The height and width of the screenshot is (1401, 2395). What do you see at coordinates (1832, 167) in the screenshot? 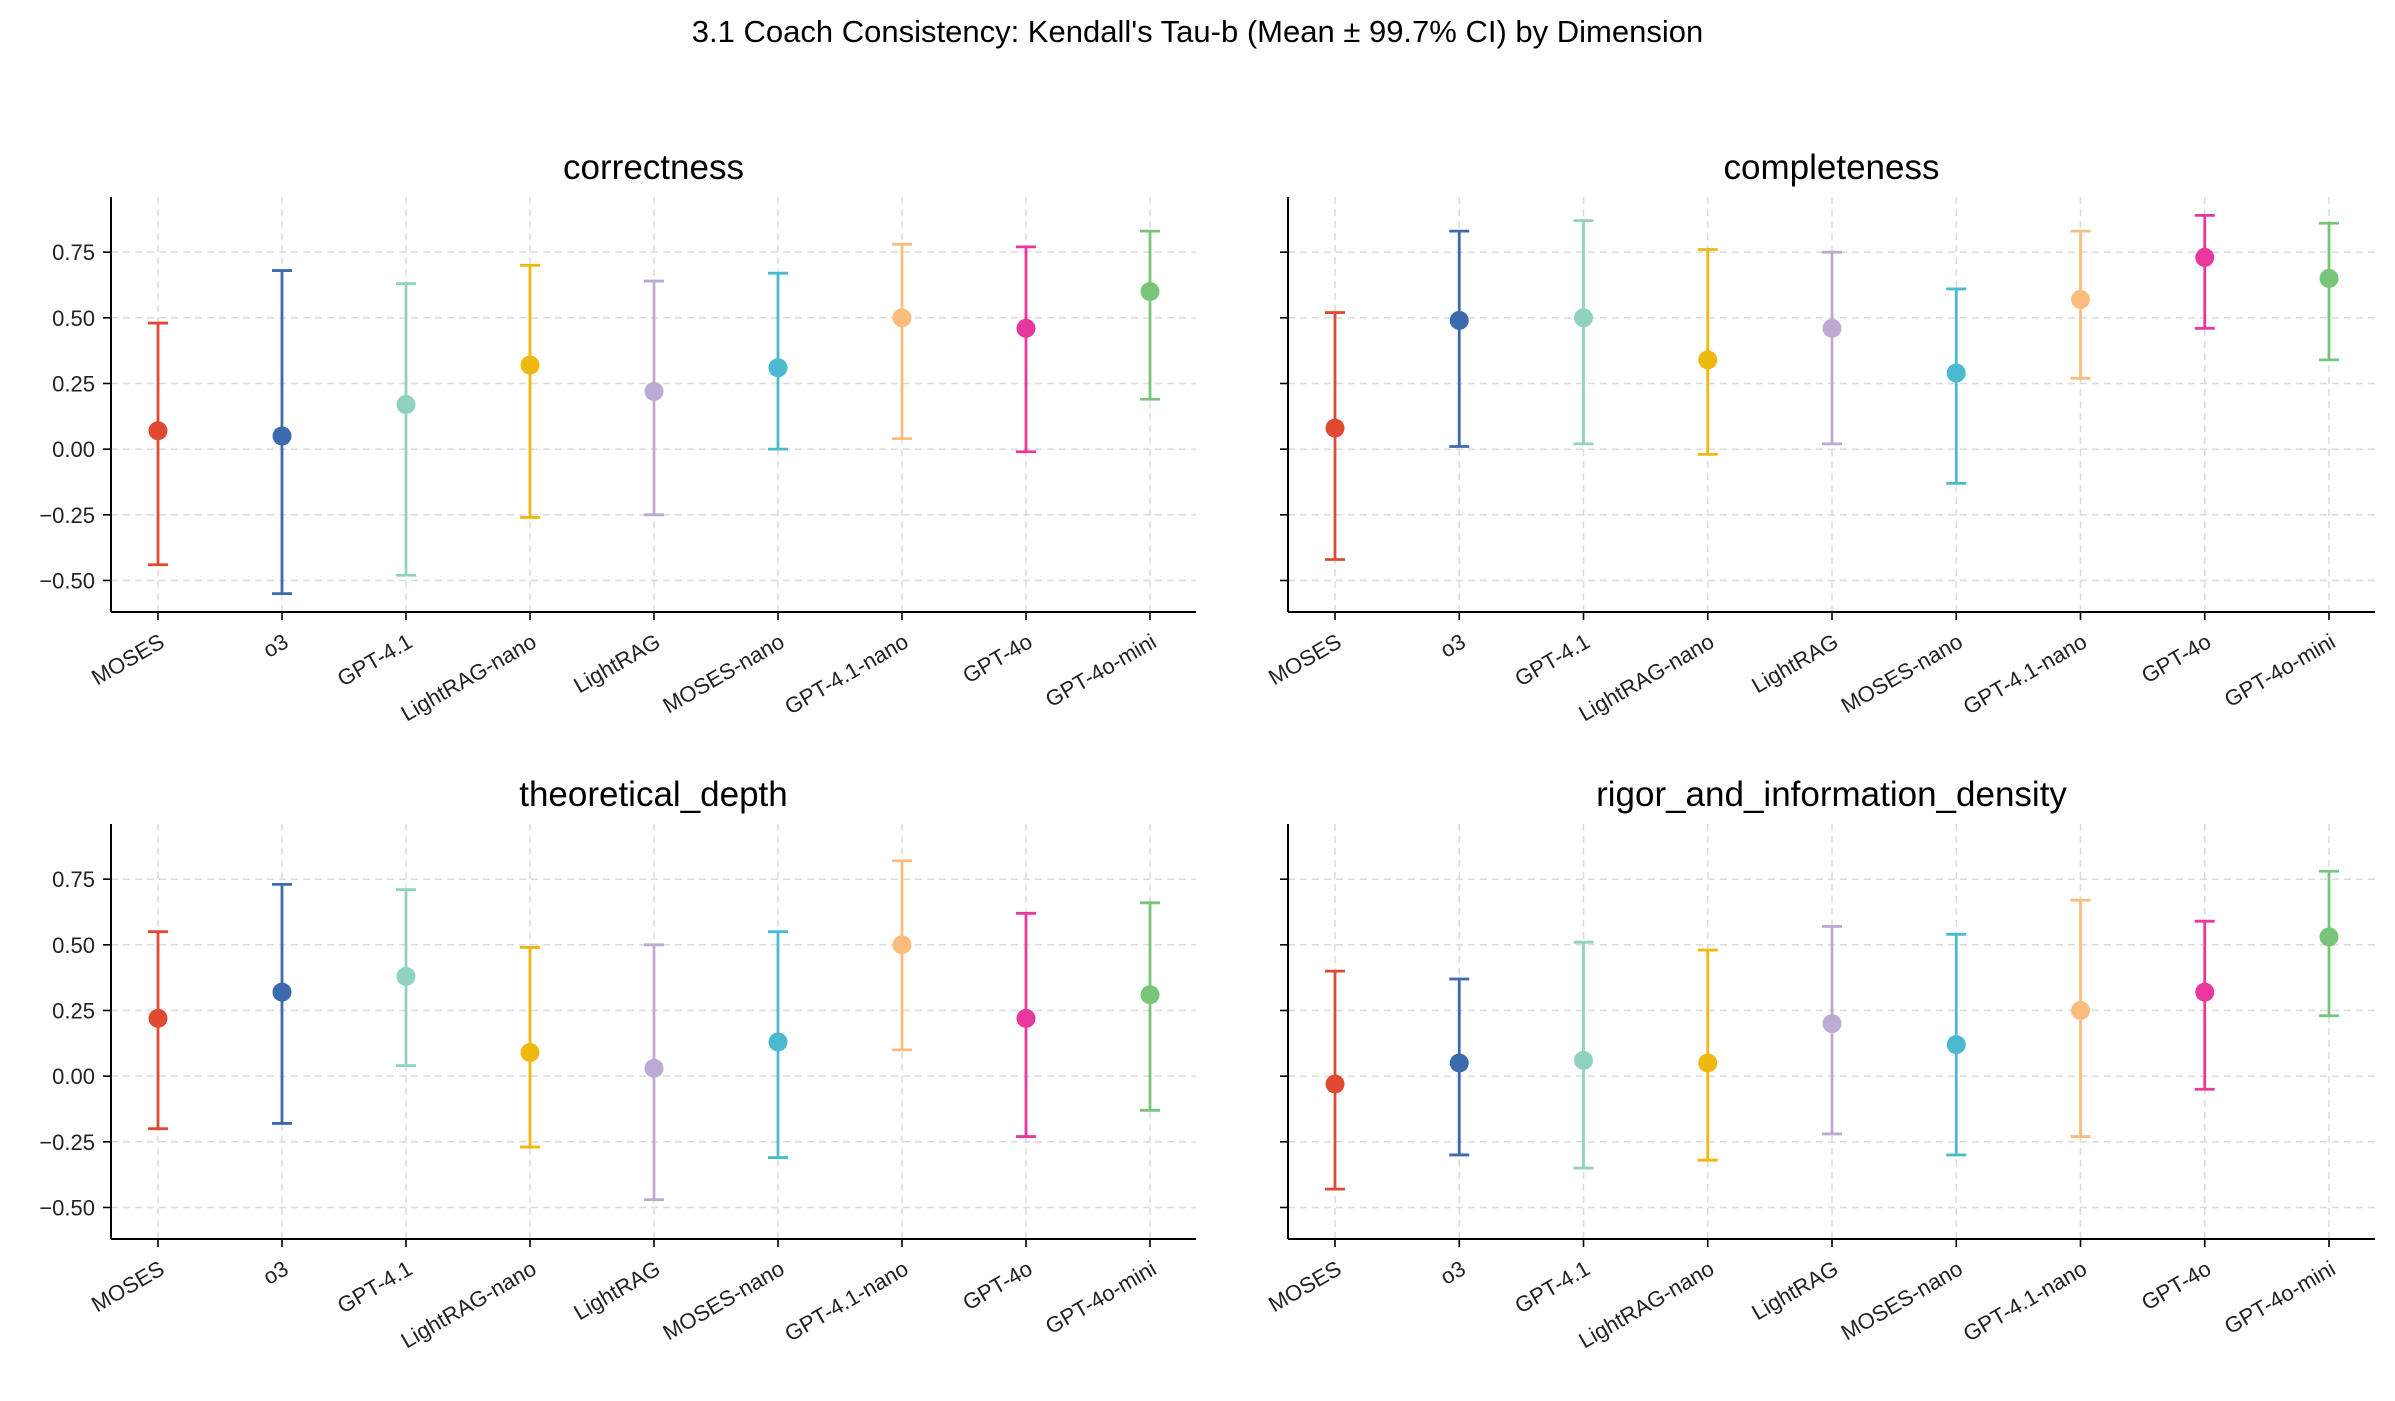
I see `panel-title: completeness` at bounding box center [1832, 167].